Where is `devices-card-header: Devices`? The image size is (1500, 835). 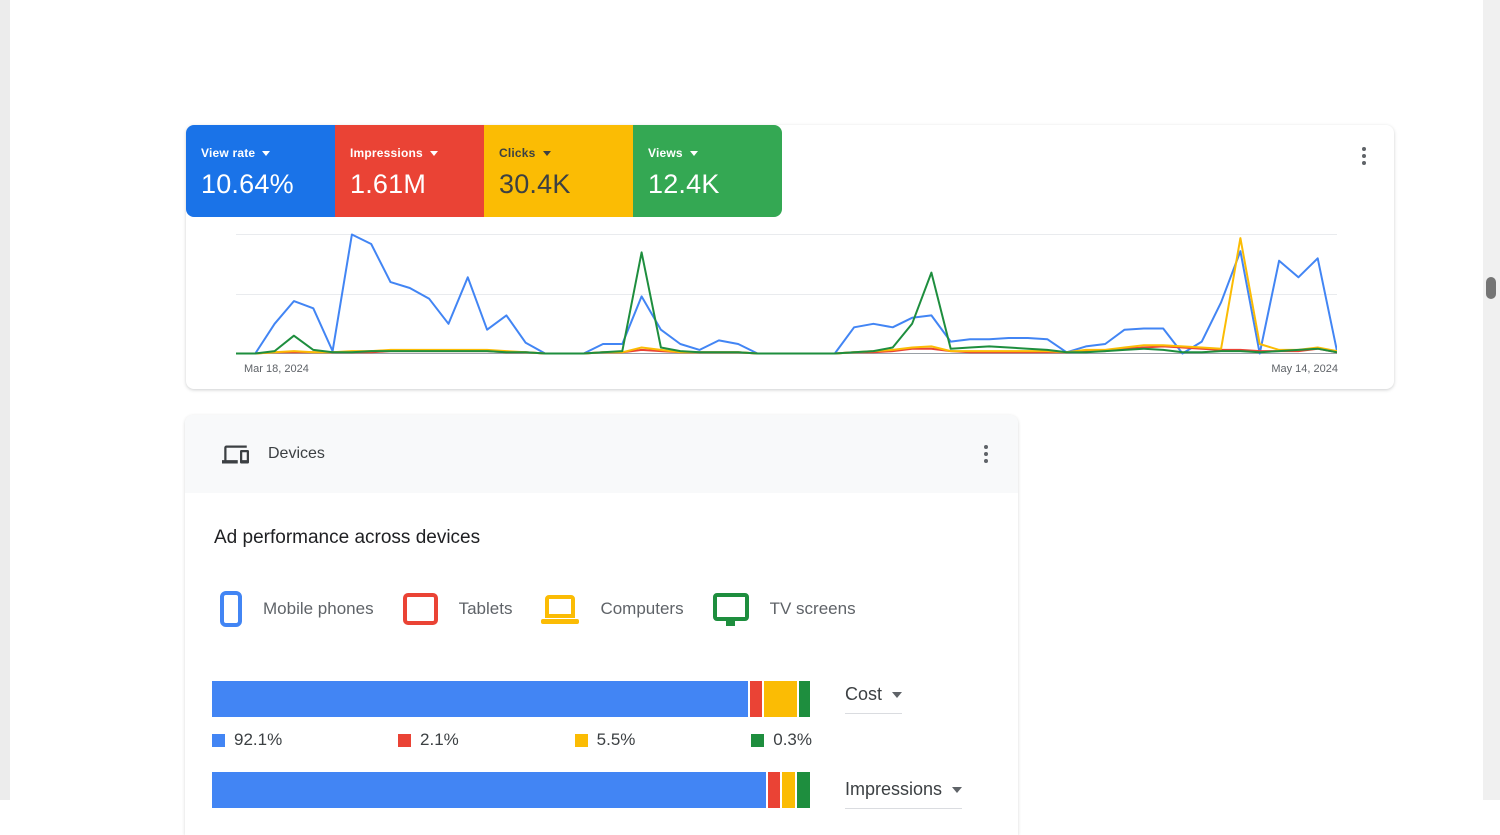 devices-card-header: Devices is located at coordinates (601, 454).